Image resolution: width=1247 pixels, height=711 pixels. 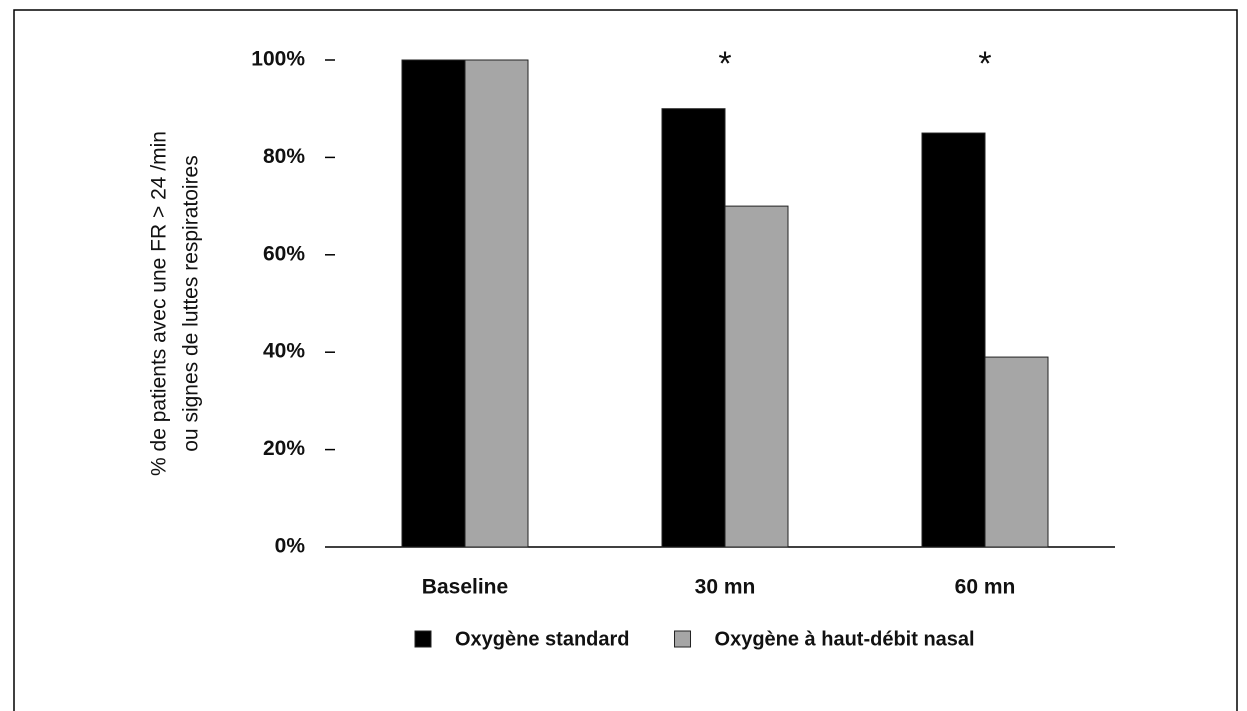 What do you see at coordinates (725, 587) in the screenshot?
I see `x-tick-label: 30 mn` at bounding box center [725, 587].